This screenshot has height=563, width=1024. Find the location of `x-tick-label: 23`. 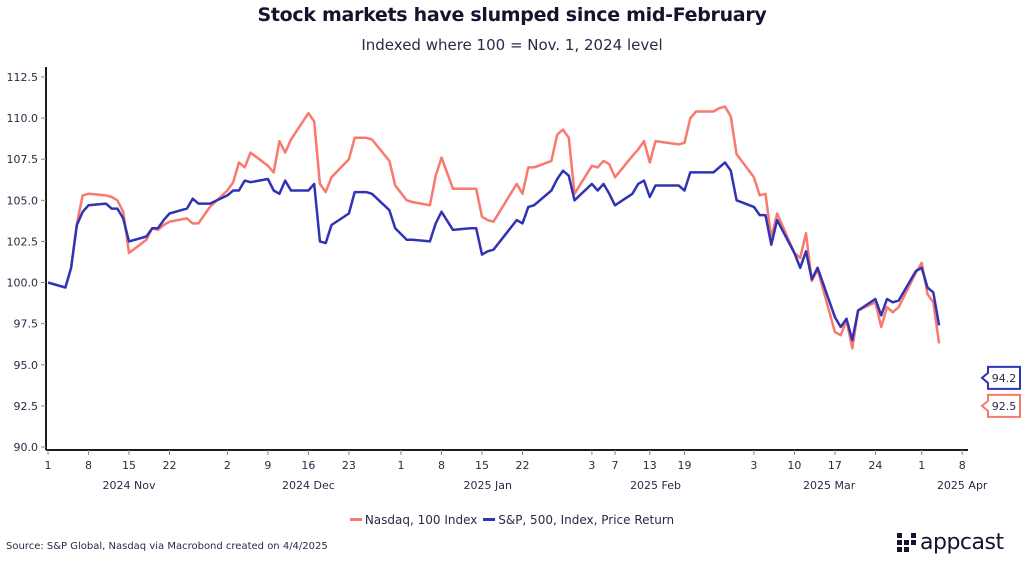

x-tick-label: 23 is located at coordinates (349, 465).